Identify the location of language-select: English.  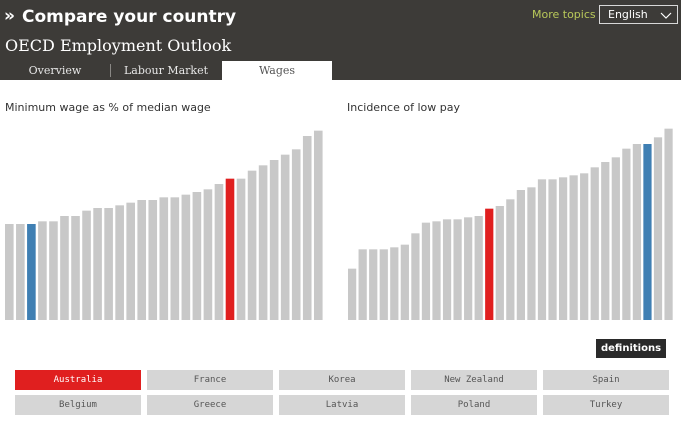
(638, 14).